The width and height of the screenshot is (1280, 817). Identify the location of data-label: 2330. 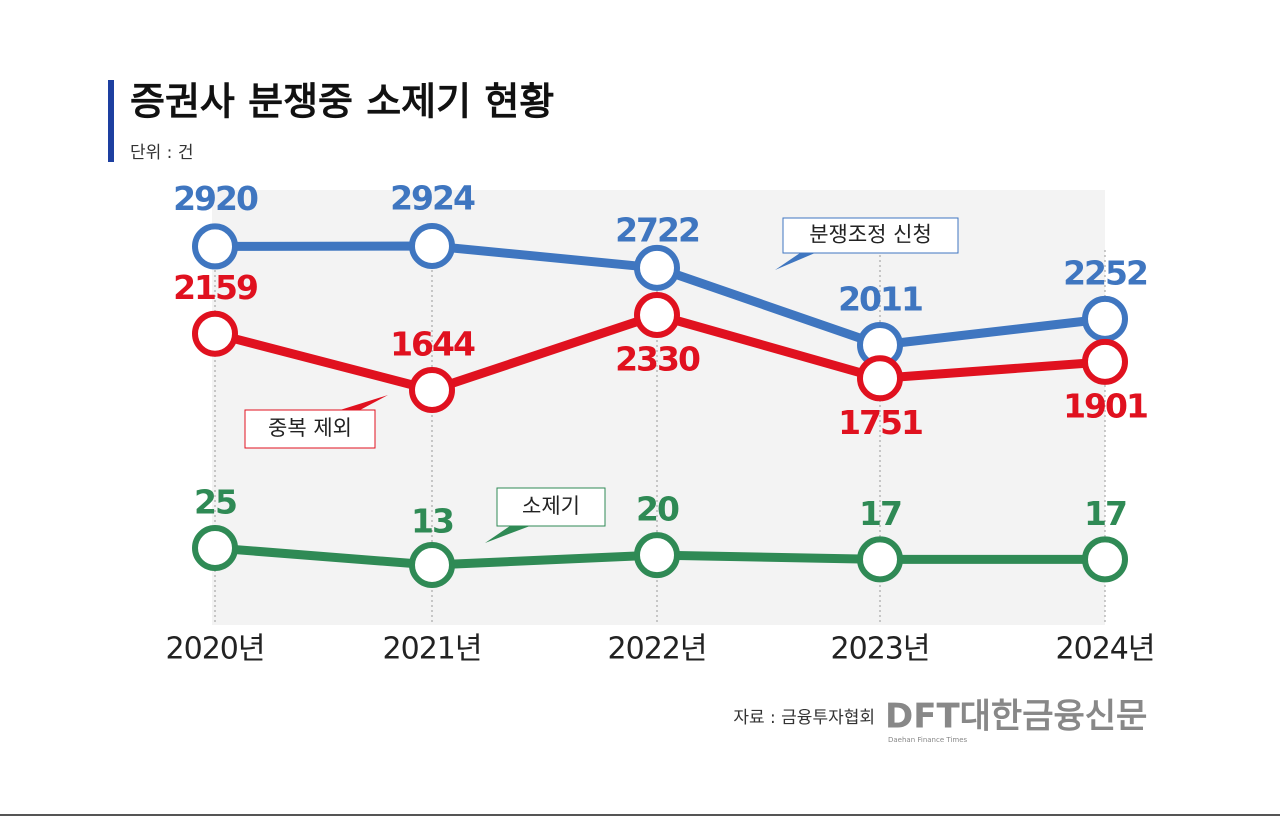
(657, 359).